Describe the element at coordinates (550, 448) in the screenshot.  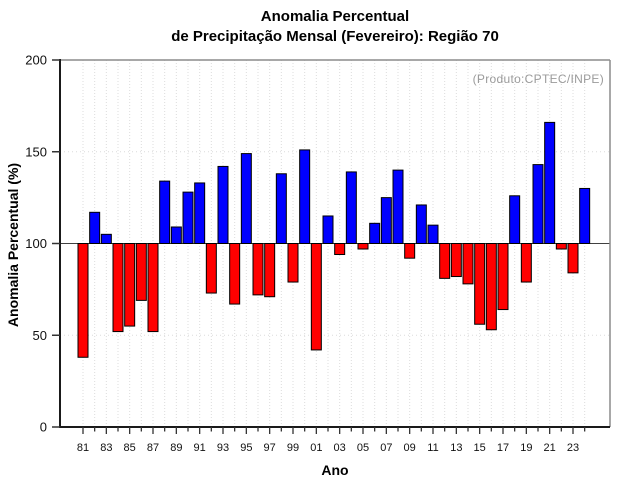
I see `x-tick-label-21: 21` at that location.